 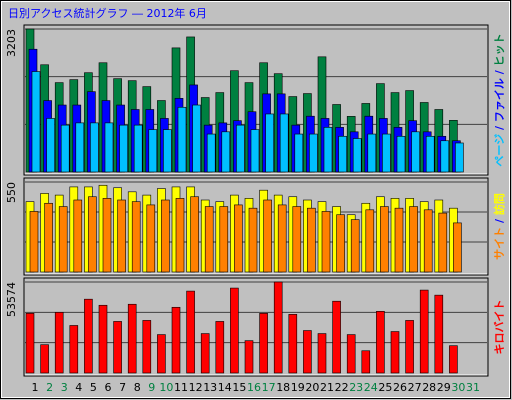 What do you see at coordinates (429, 387) in the screenshot?
I see `x-tick-label: 28` at bounding box center [429, 387].